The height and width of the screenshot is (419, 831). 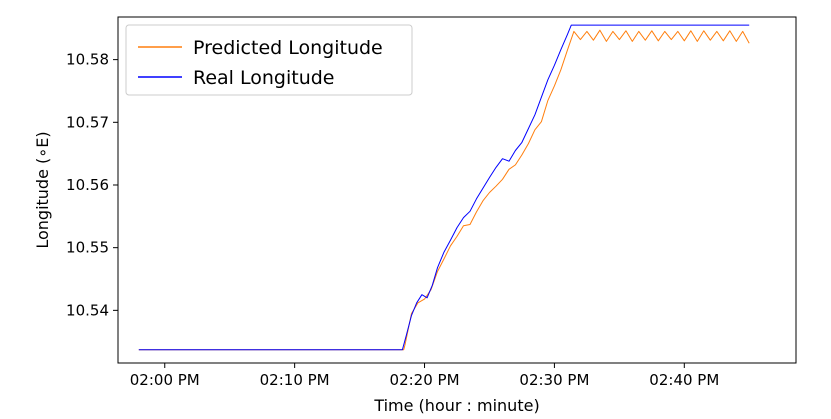 I want to click on x-tick-label: 02:20 PM, so click(x=425, y=380).